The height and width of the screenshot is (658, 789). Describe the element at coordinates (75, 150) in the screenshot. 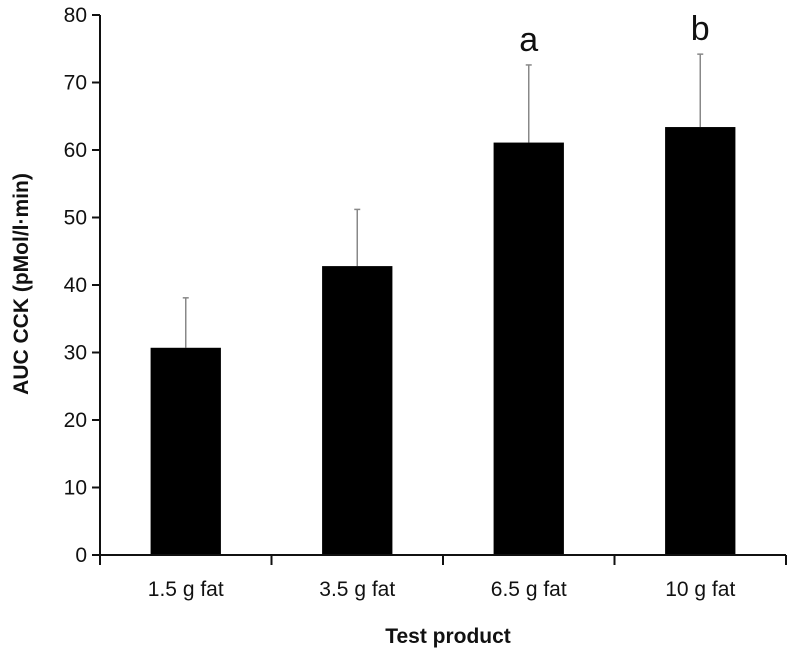

I see `y-tick-label: 60` at that location.